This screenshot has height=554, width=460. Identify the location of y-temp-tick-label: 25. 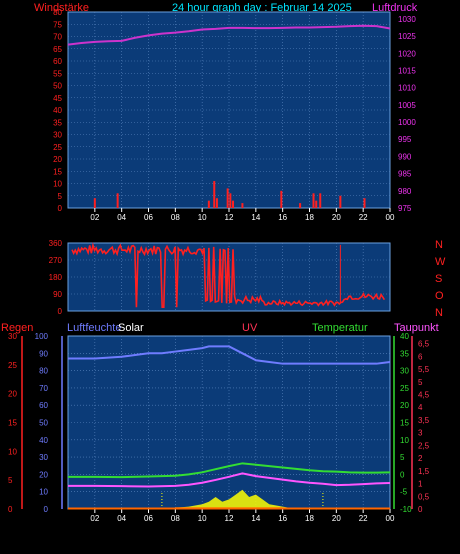
(404, 388).